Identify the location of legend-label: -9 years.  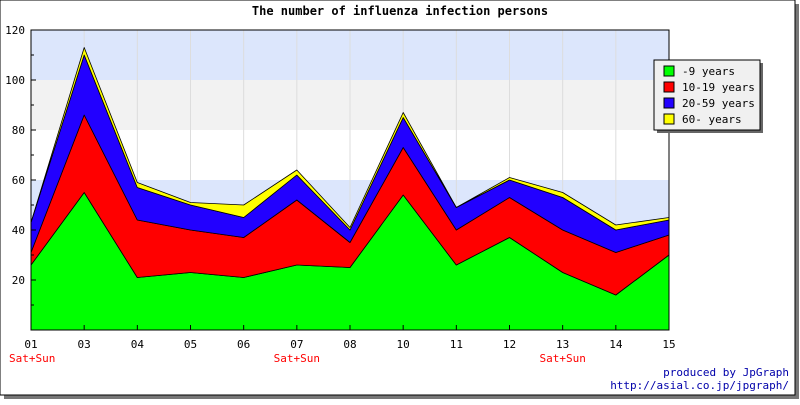
(708, 71).